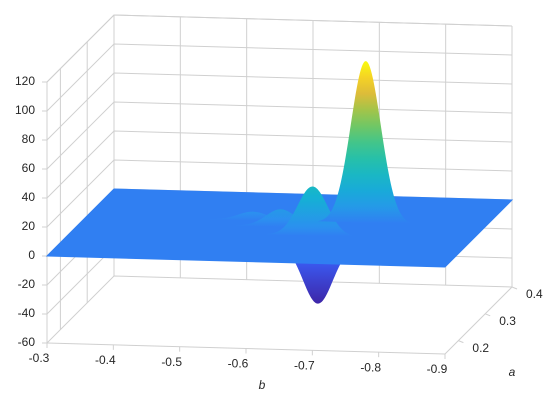 This screenshot has width=550, height=407. I want to click on z-tick-label: 120, so click(25, 81).